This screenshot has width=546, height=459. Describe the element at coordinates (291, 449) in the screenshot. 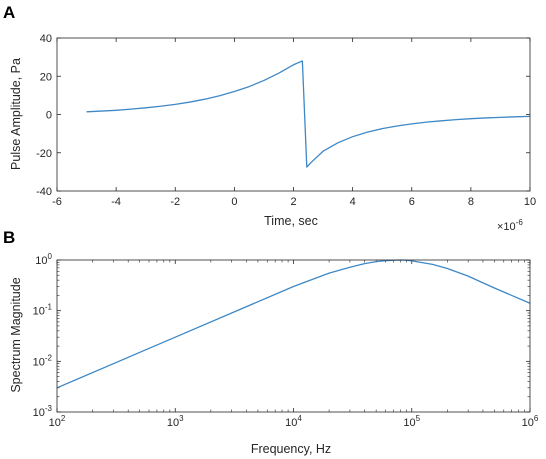

I see `chart-b-x-axis-label: Frequency, Hz` at that location.